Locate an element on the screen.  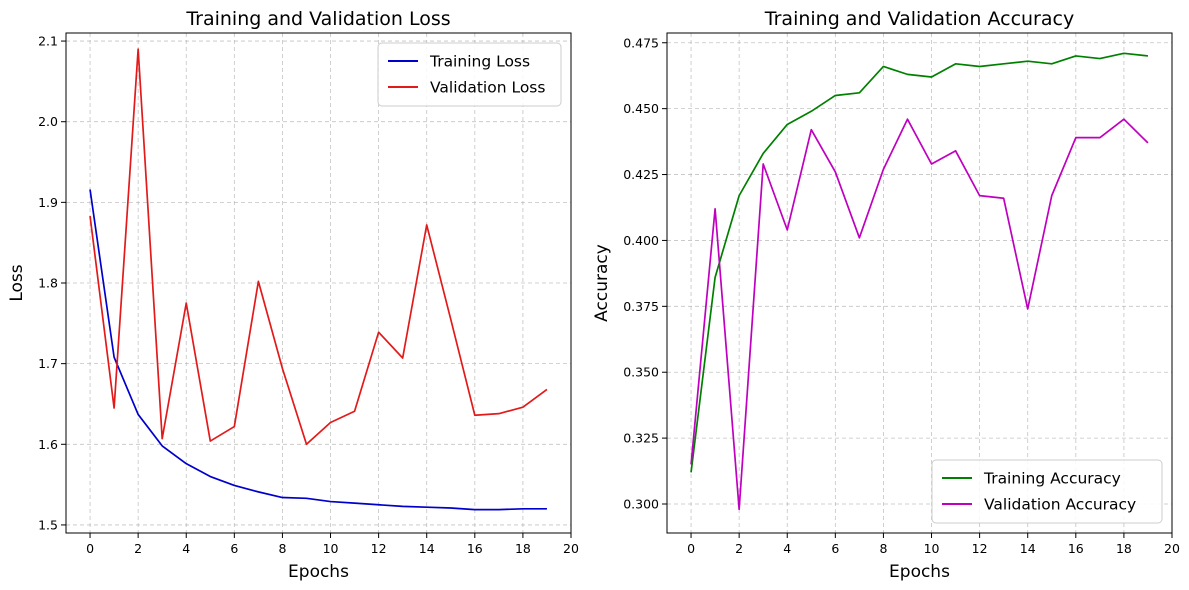
y-axis-label: Accuracy is located at coordinates (602, 283).